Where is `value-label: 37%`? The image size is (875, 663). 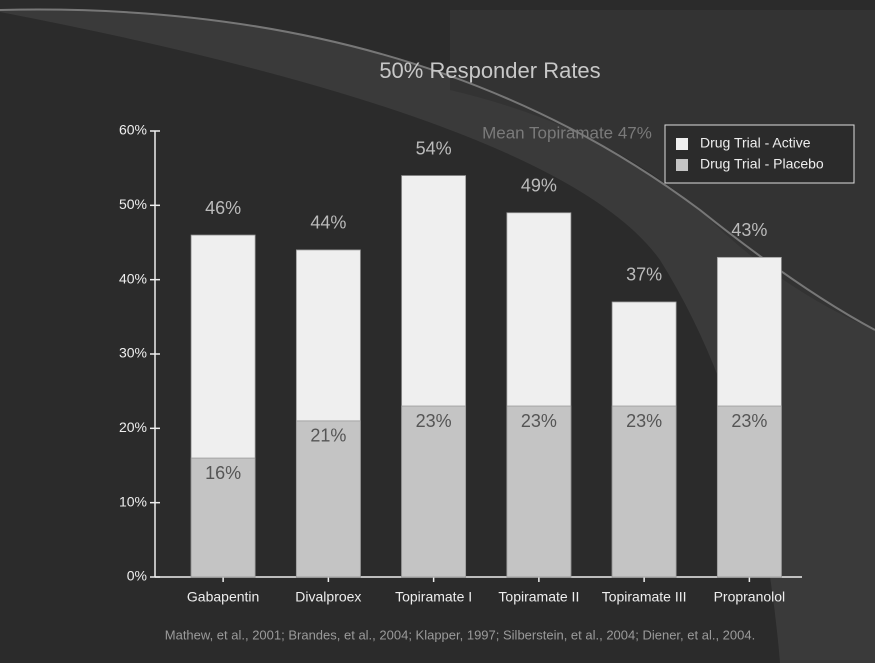
value-label: 37% is located at coordinates (644, 275).